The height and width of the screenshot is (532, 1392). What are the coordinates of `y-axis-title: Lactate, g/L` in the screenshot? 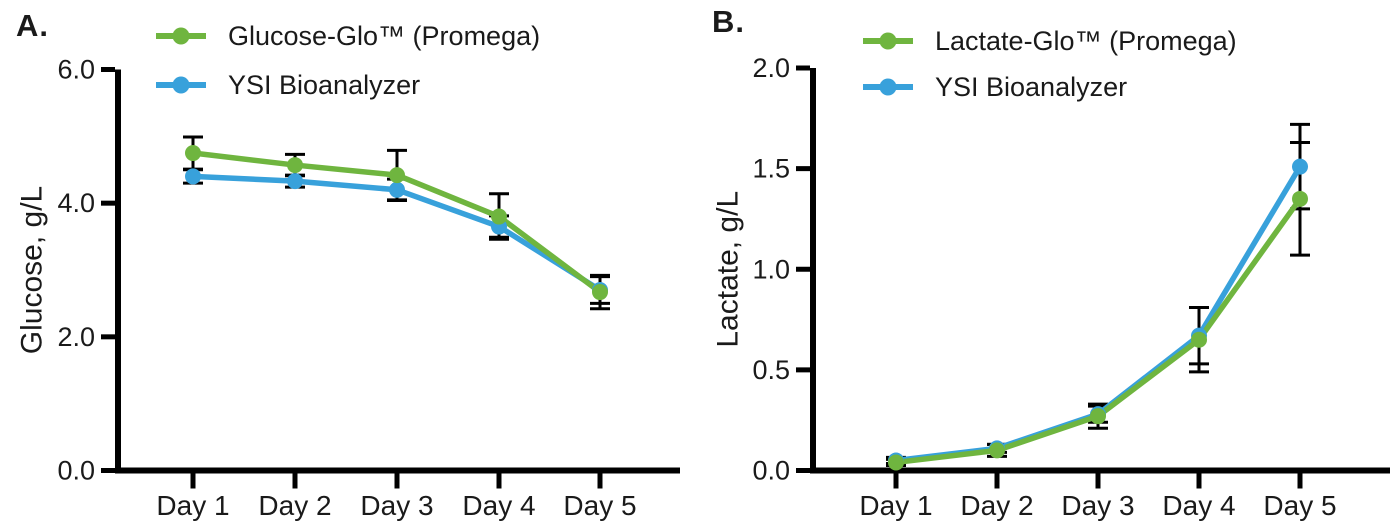 It's located at (728, 269).